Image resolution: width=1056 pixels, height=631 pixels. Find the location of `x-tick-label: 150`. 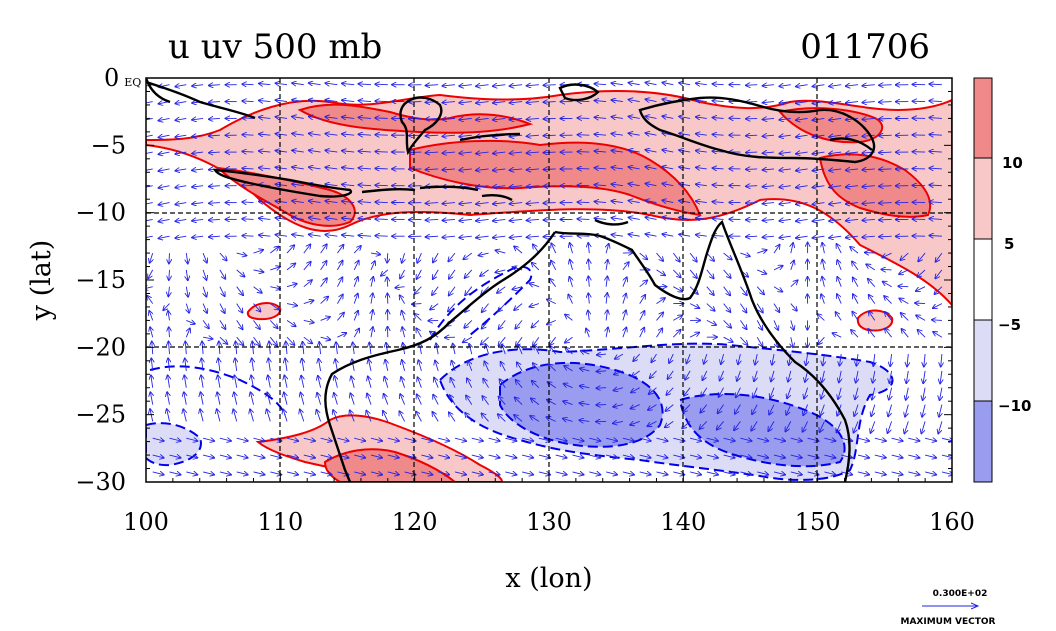

x-tick-label: 150 is located at coordinates (818, 522).